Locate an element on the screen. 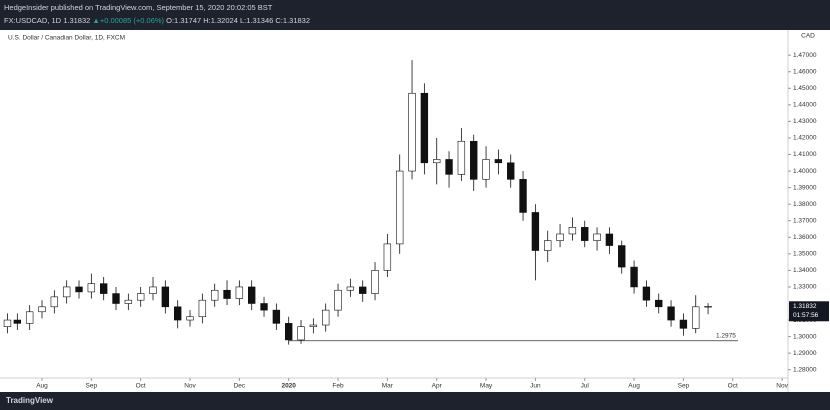  y-tick-label: 1.29000 is located at coordinates (805, 353).